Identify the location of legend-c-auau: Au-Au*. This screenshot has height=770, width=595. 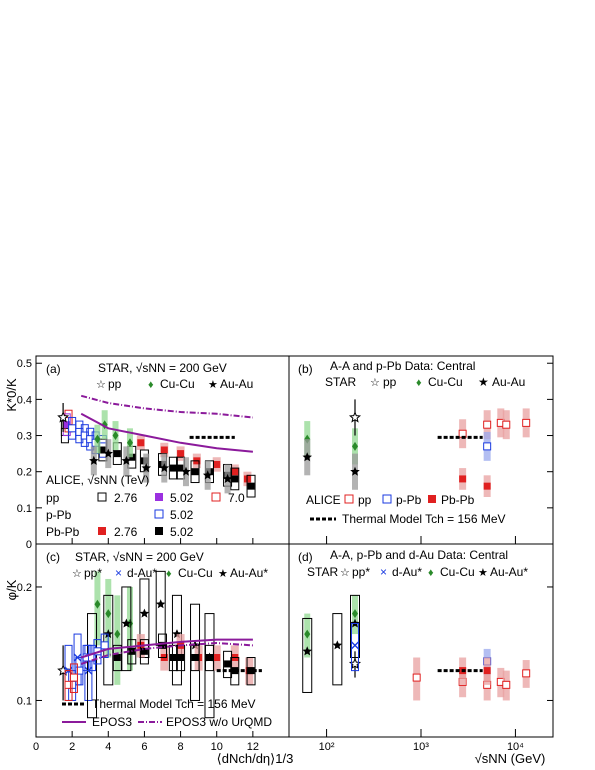
(249, 573).